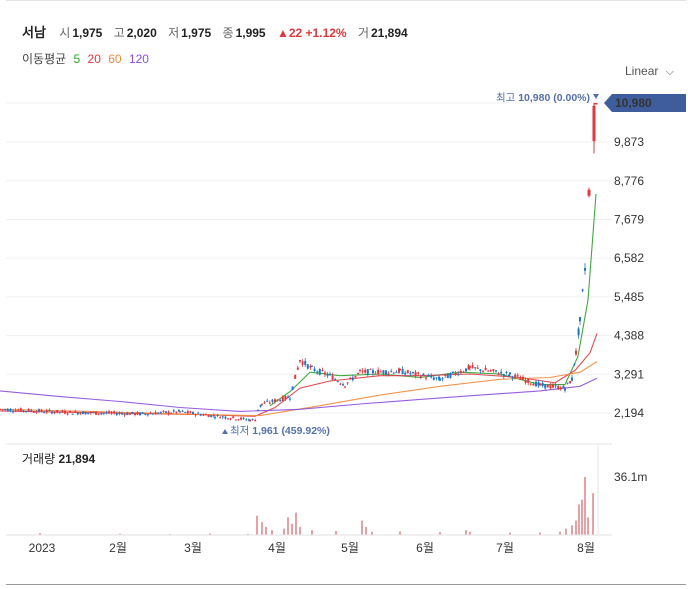  Describe the element at coordinates (77, 59) in the screenshot. I see `ma-5: 5` at that location.